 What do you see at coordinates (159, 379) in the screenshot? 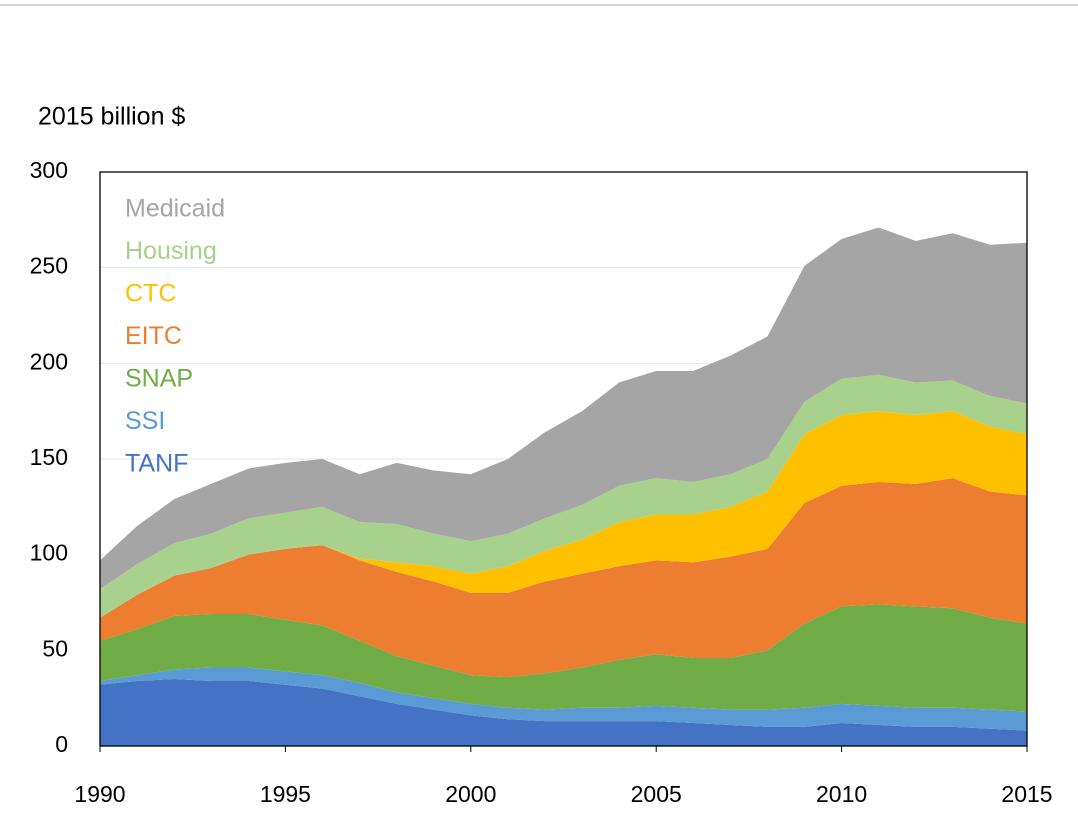
I see `legend-label: SNAP` at bounding box center [159, 379].